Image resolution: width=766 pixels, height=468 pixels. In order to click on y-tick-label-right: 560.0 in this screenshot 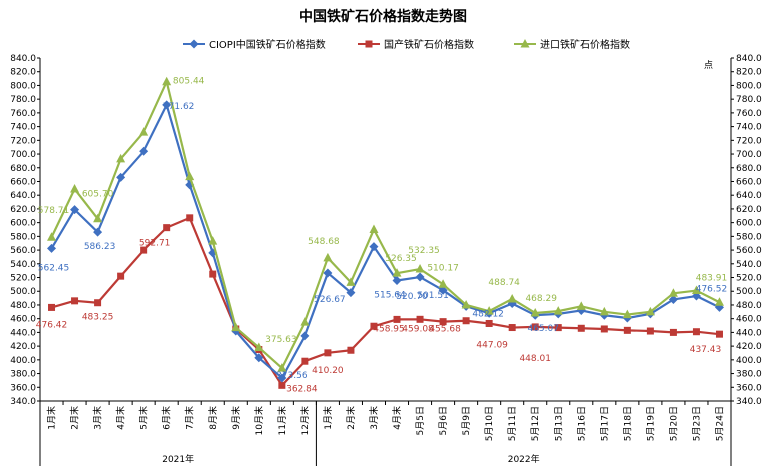, I will do `click(749, 251)`.